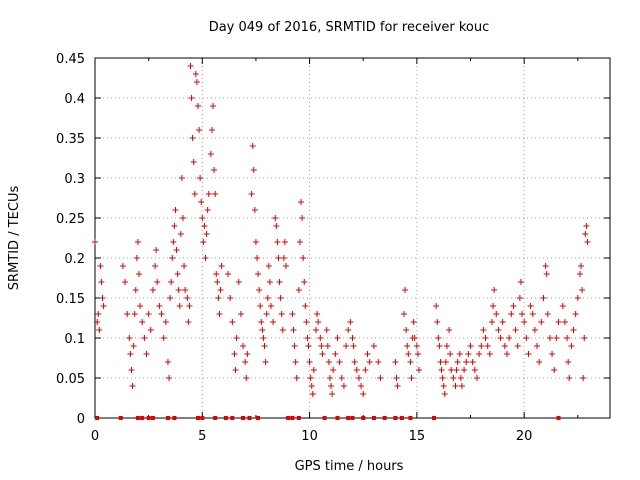  What do you see at coordinates (349, 466) in the screenshot?
I see `x-axis-title: GPS time / hours` at bounding box center [349, 466].